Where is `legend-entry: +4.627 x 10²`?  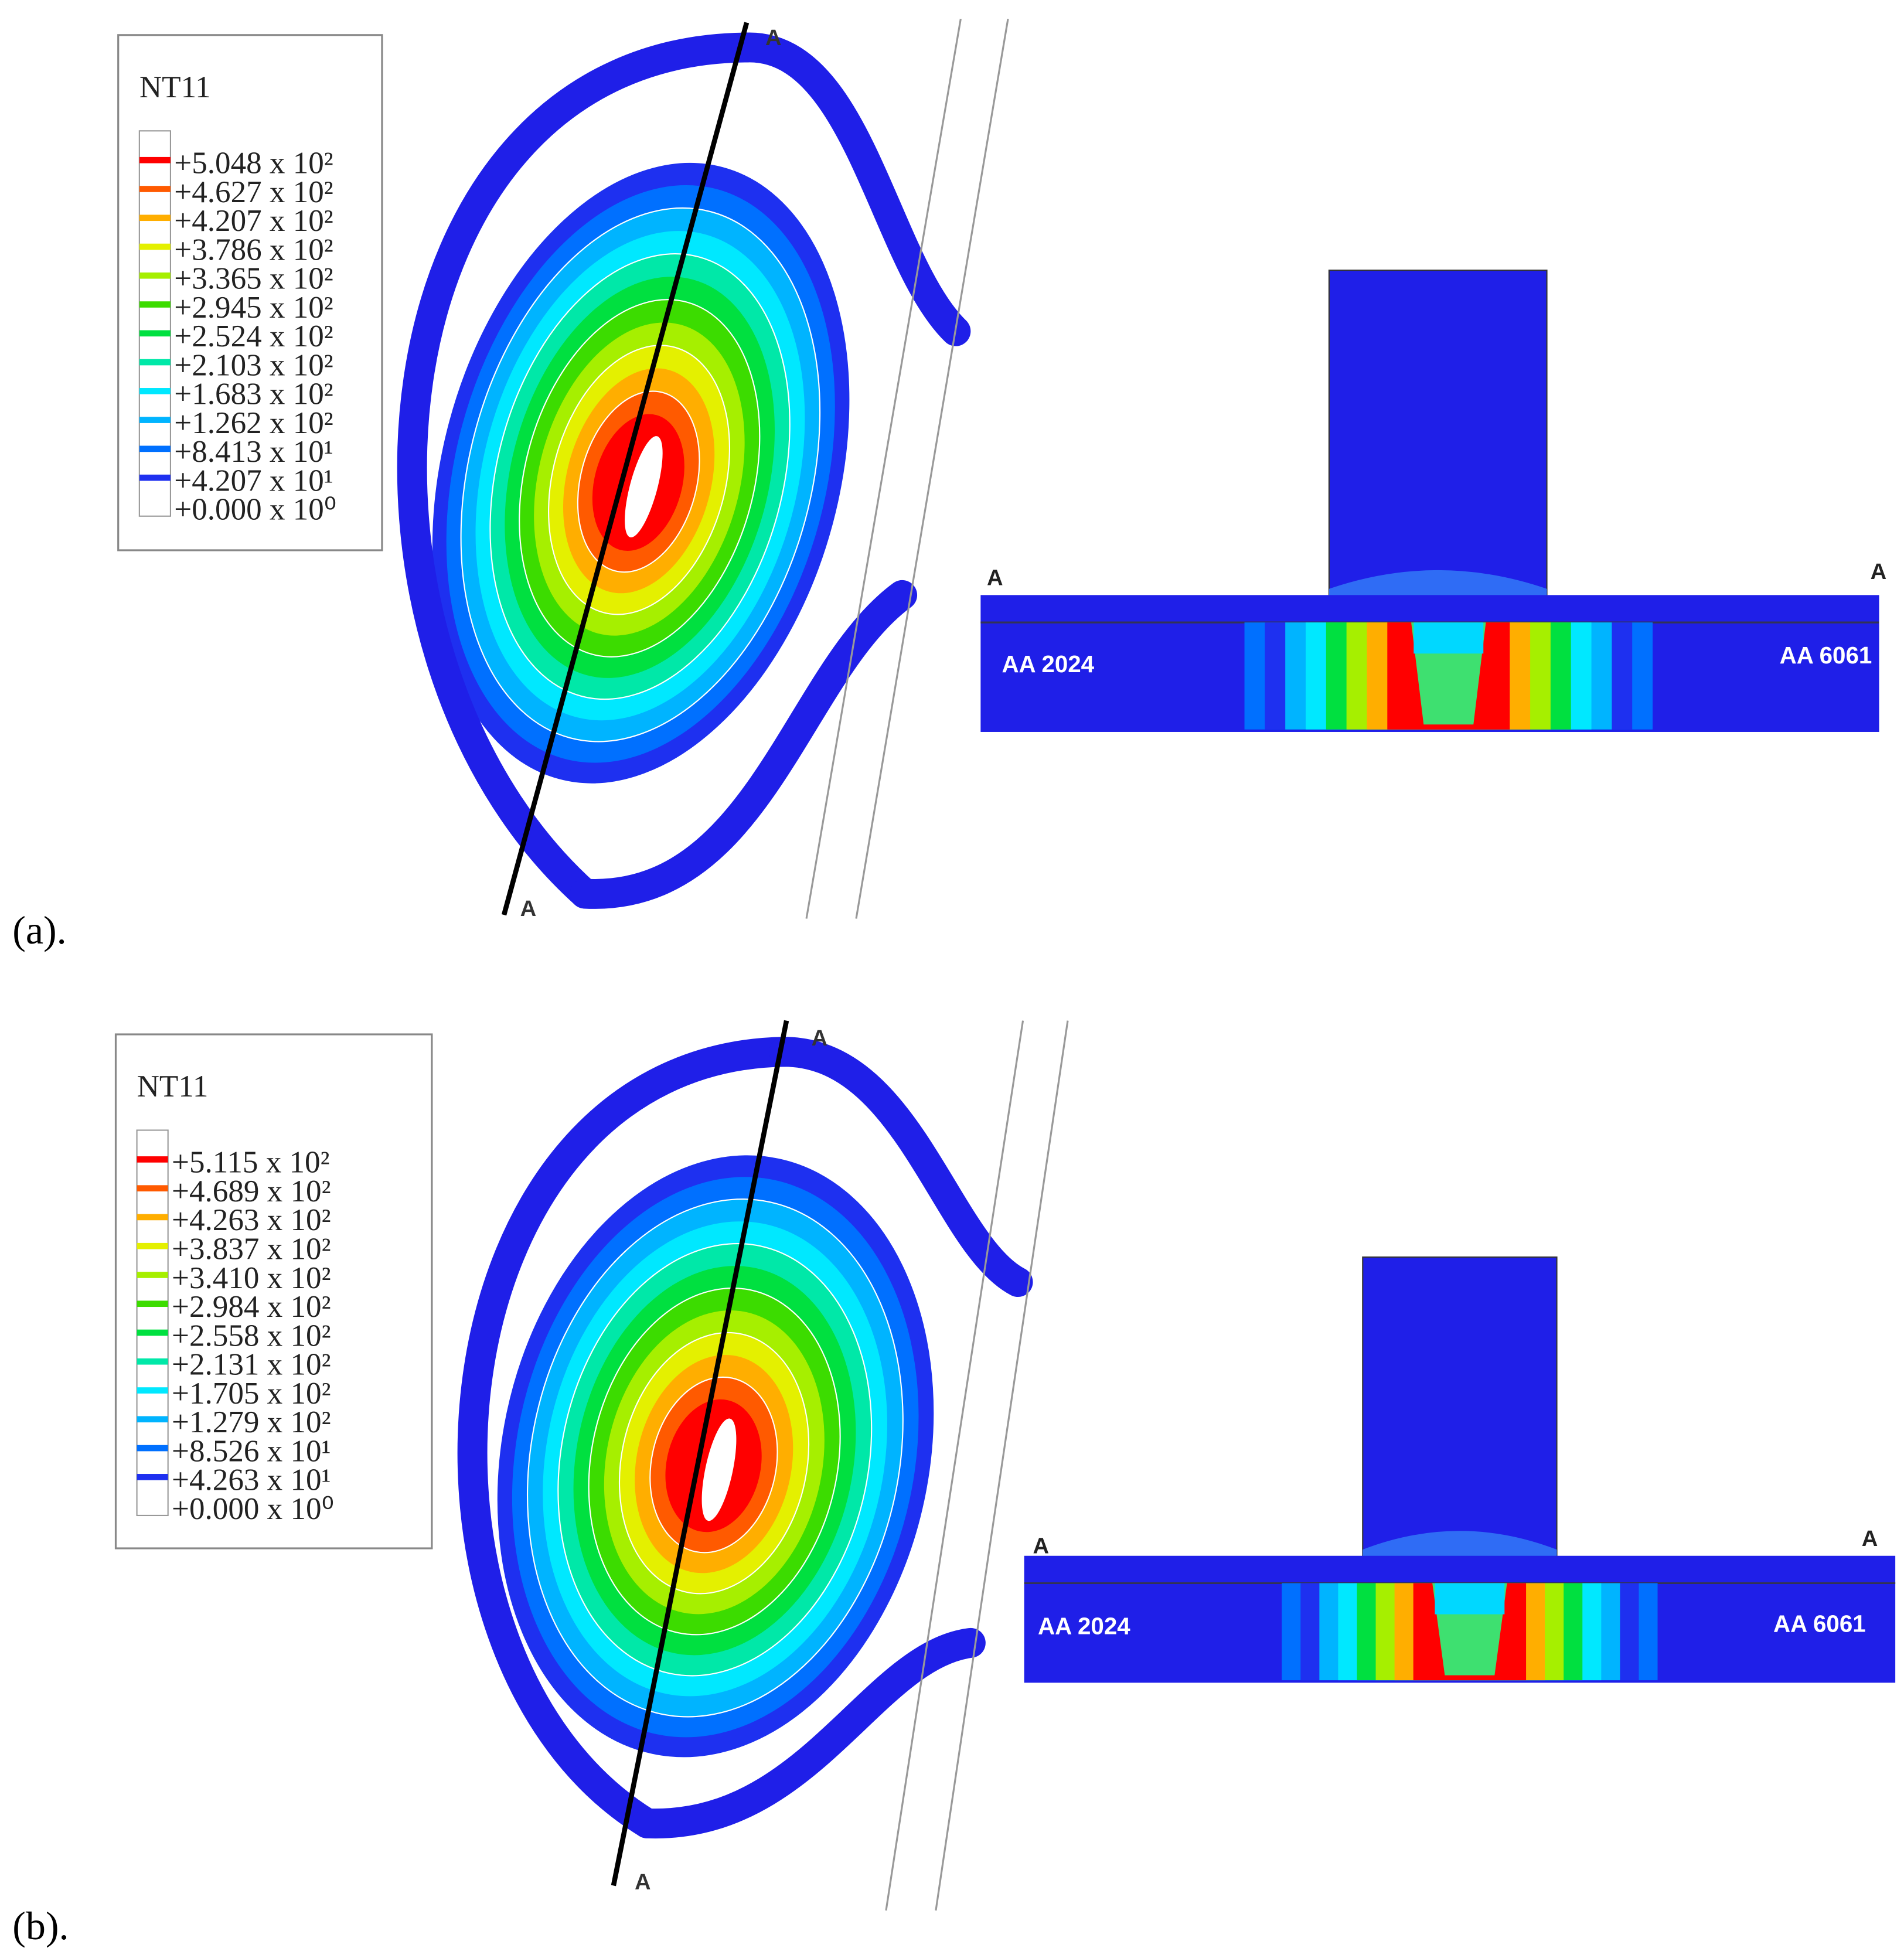 legend-entry: +4.627 x 10² is located at coordinates (253, 192).